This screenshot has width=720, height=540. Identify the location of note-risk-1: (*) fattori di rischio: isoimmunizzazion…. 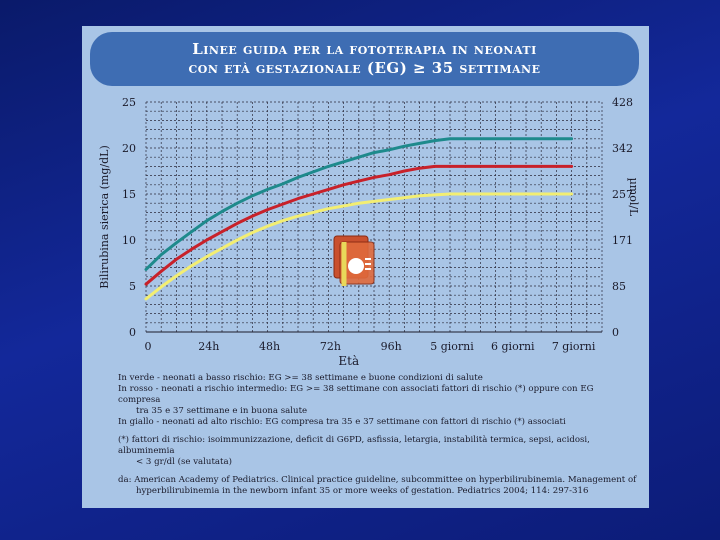
(354, 445).